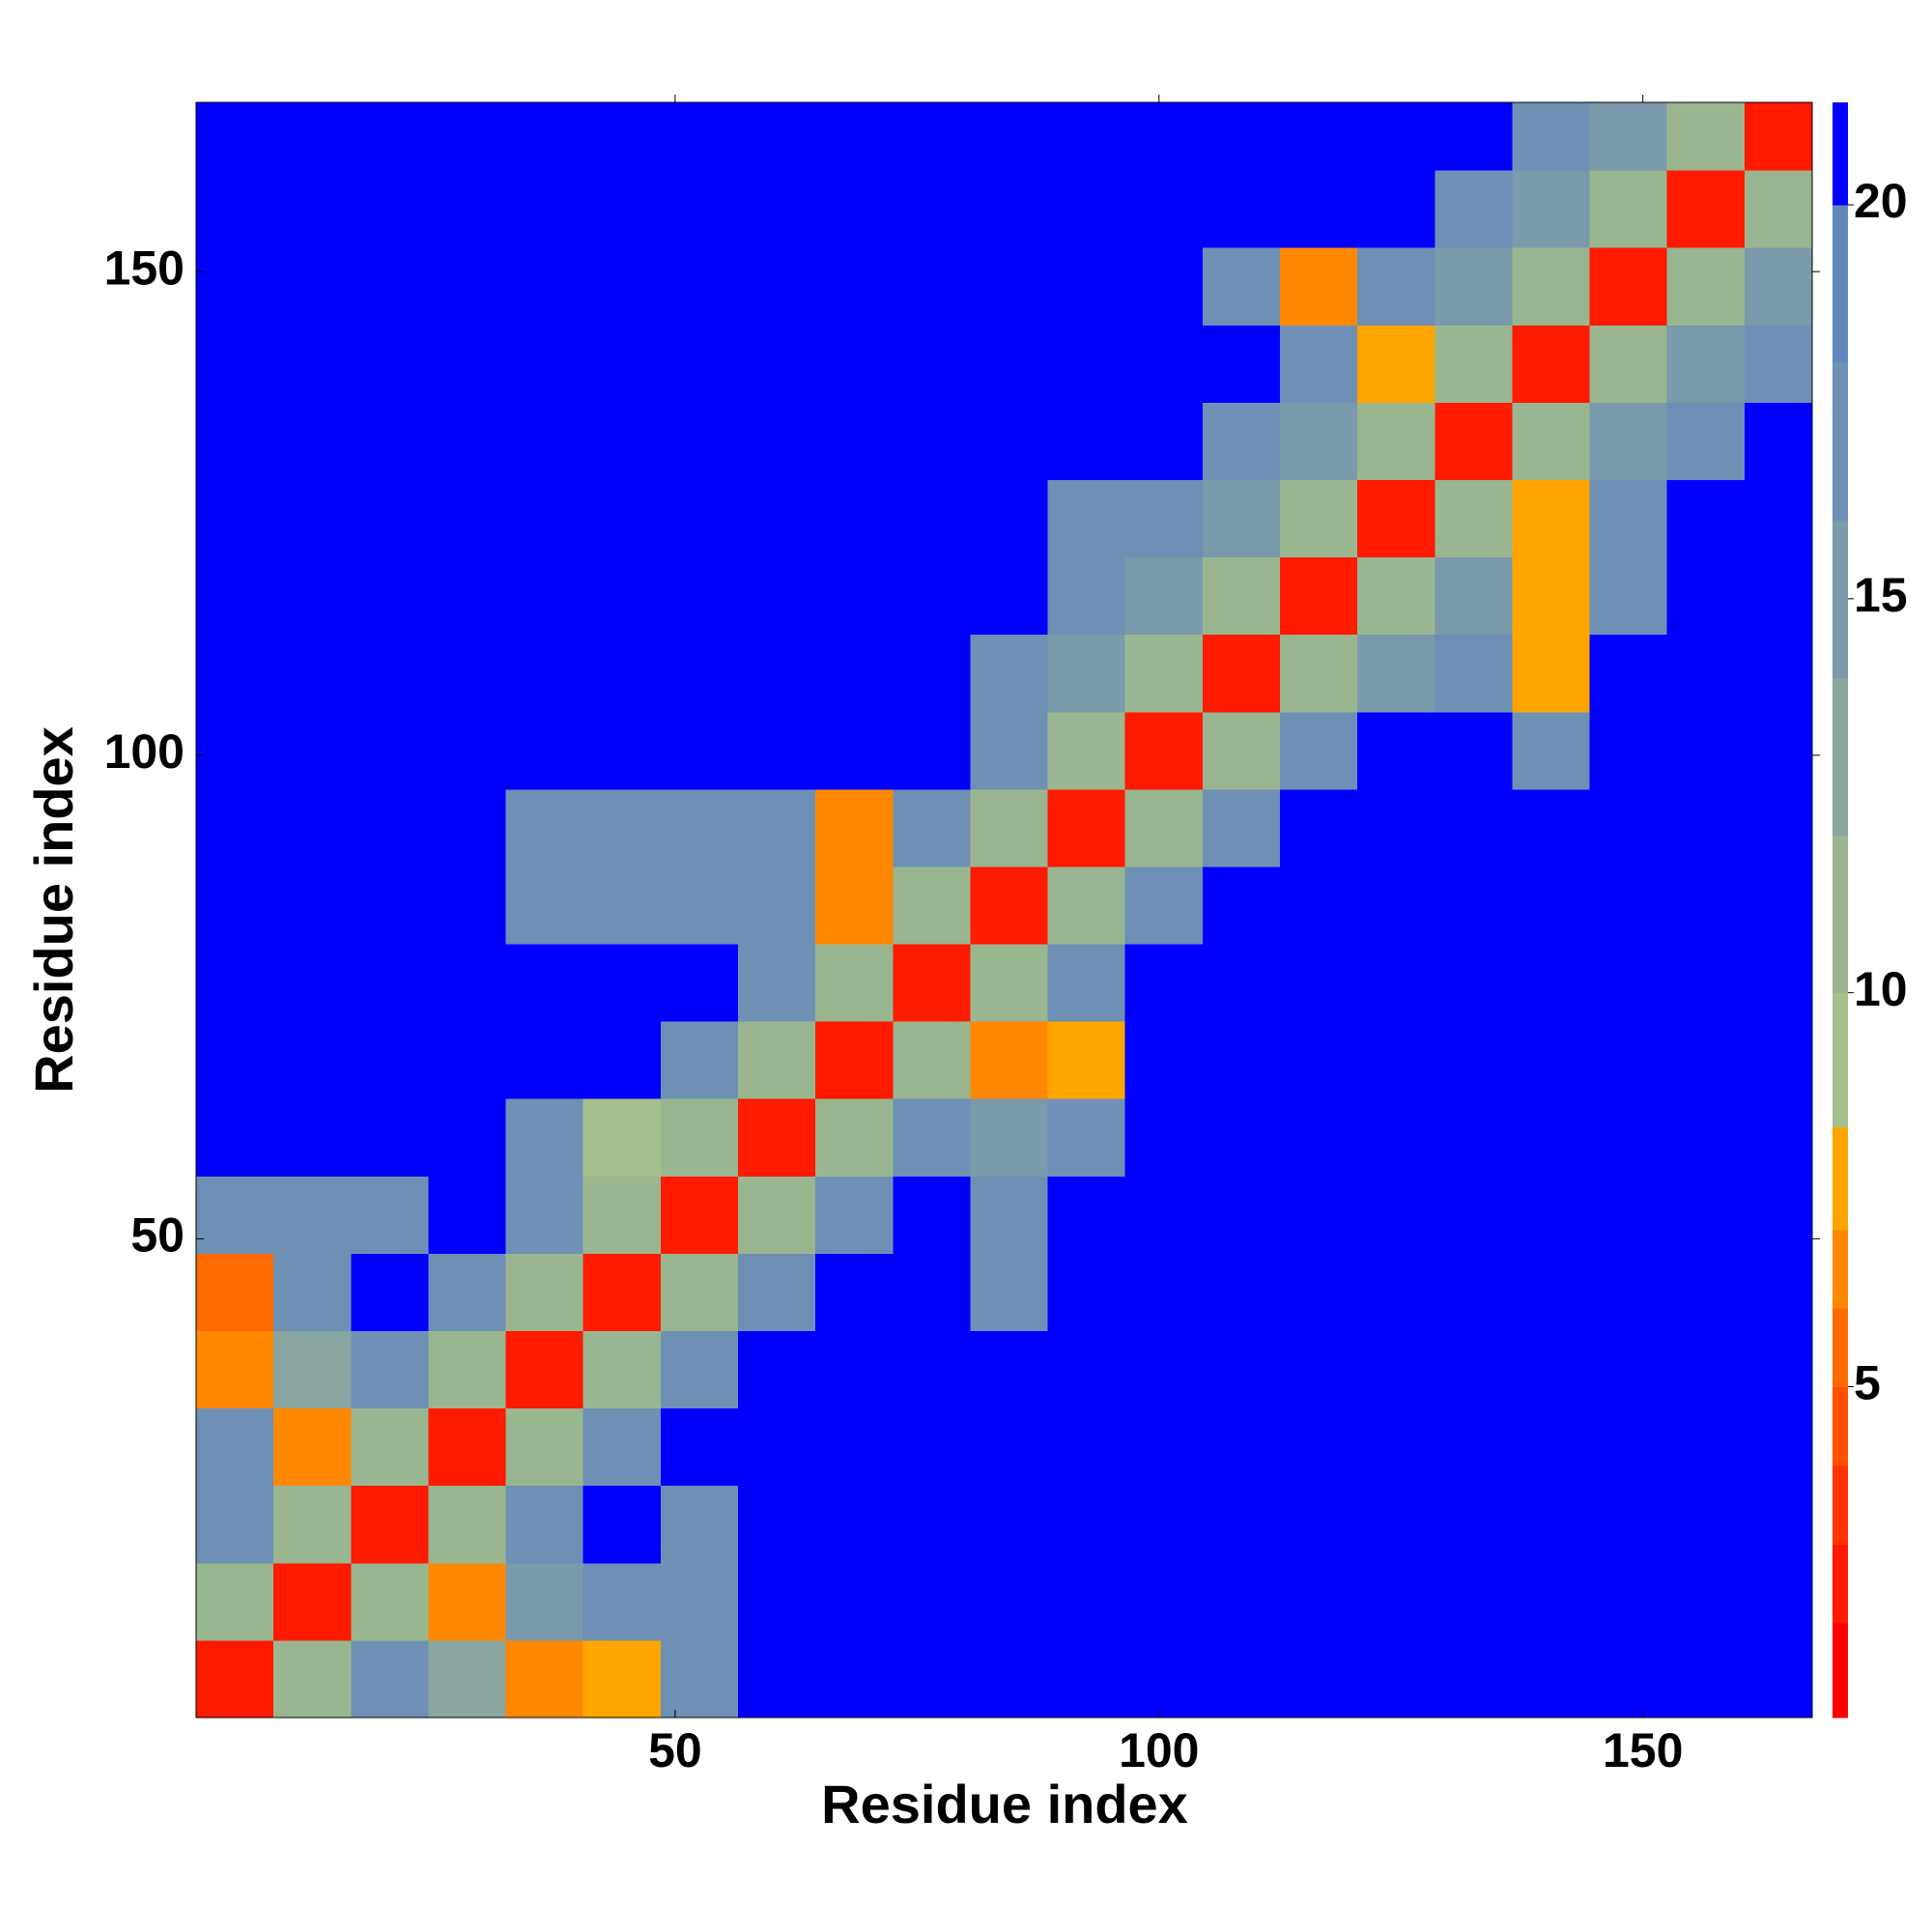  Describe the element at coordinates (1643, 1750) in the screenshot. I see `x-tick-label: 150` at that location.